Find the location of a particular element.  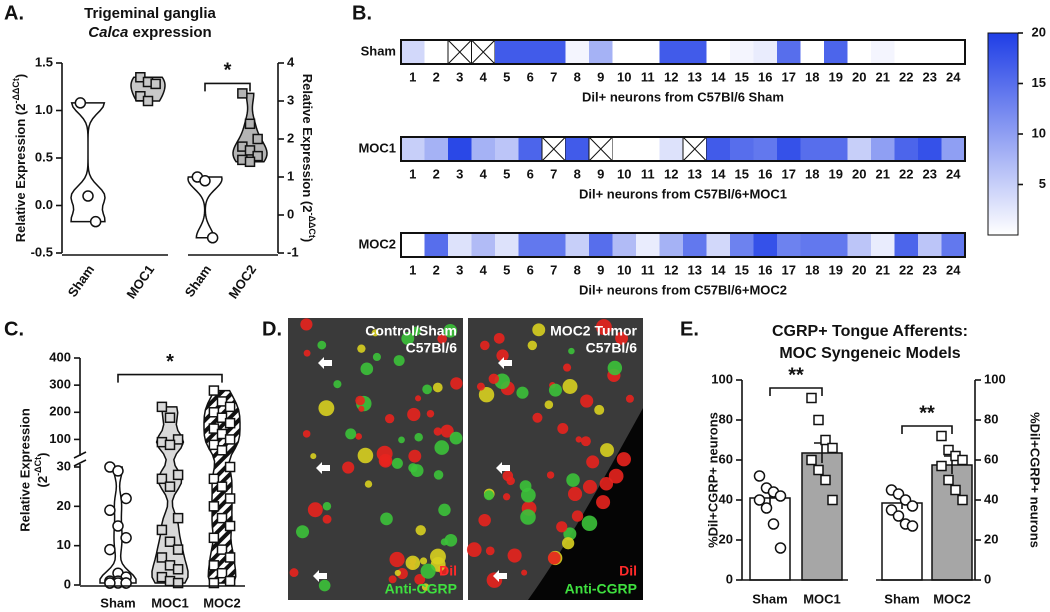

arrow is located at coordinates (505, 363).